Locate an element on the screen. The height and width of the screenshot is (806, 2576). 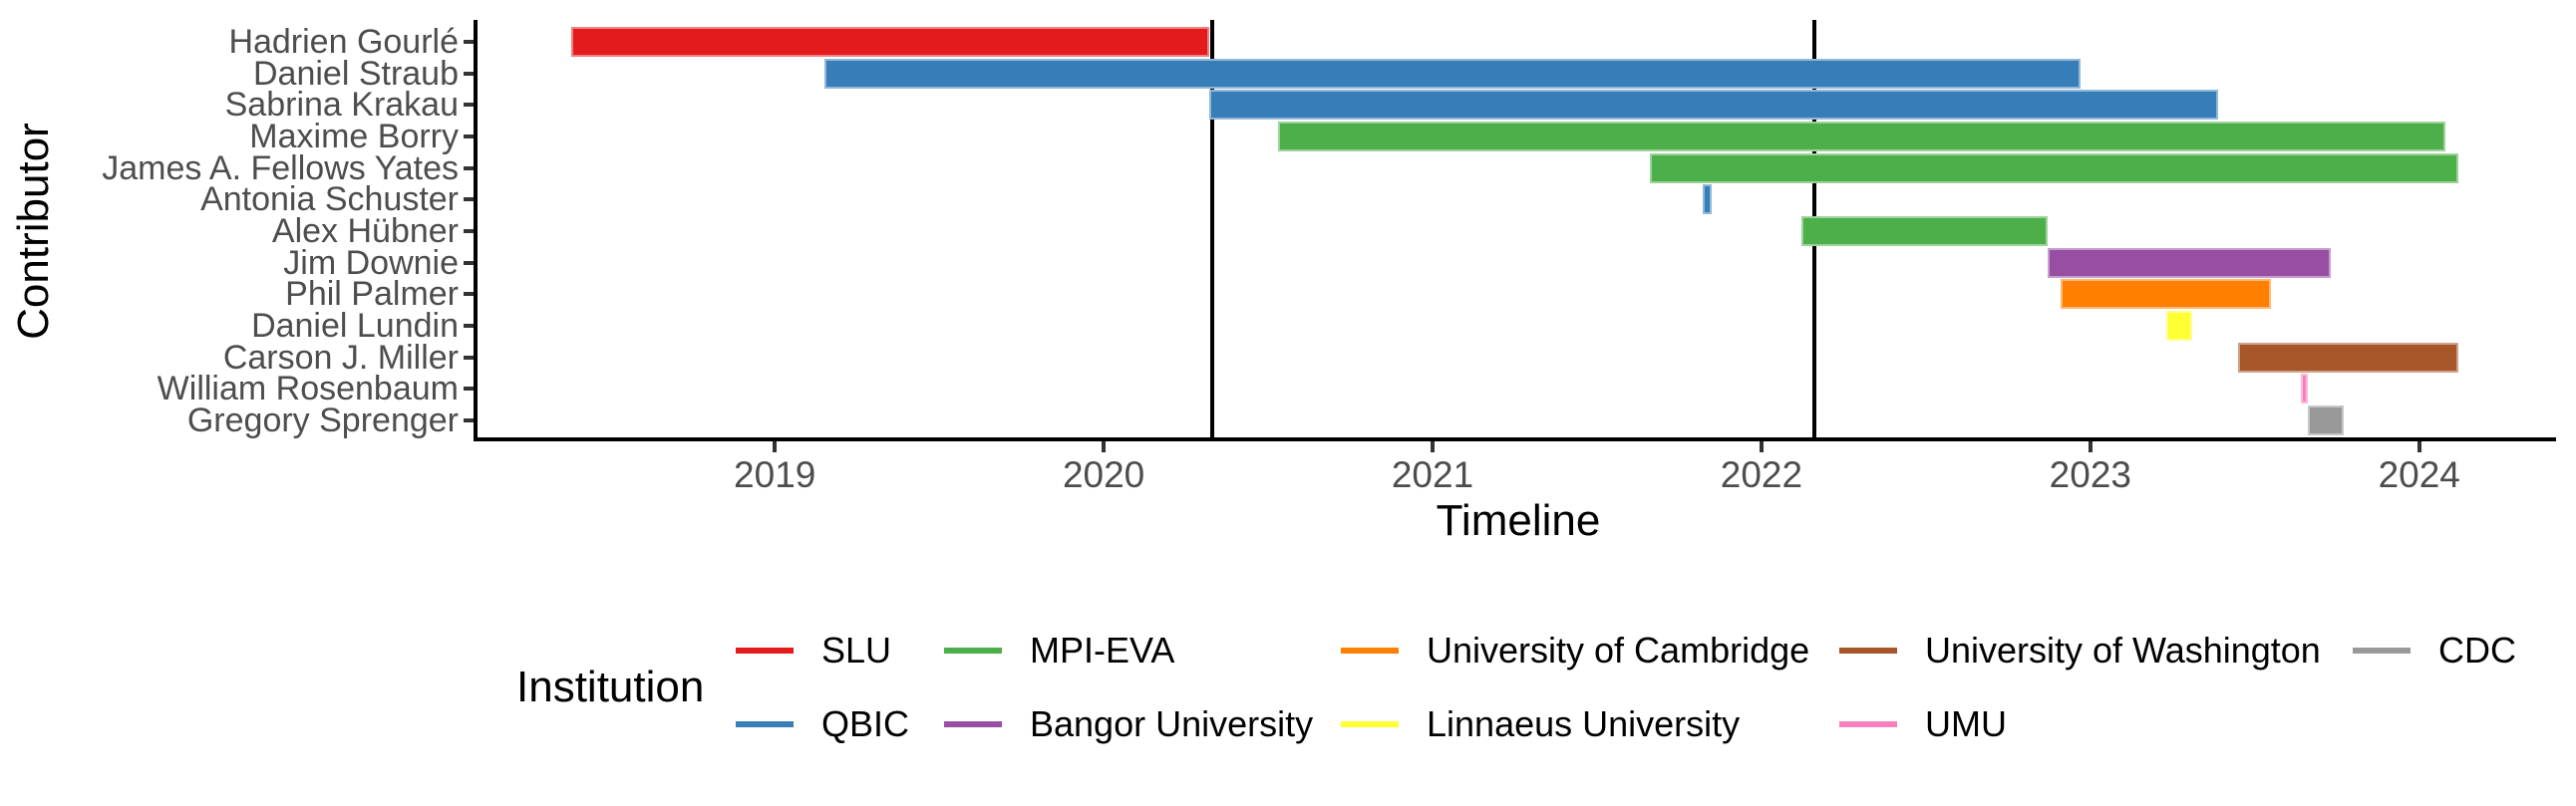
contributor-label: William Rosenbaum is located at coordinates (308, 389).